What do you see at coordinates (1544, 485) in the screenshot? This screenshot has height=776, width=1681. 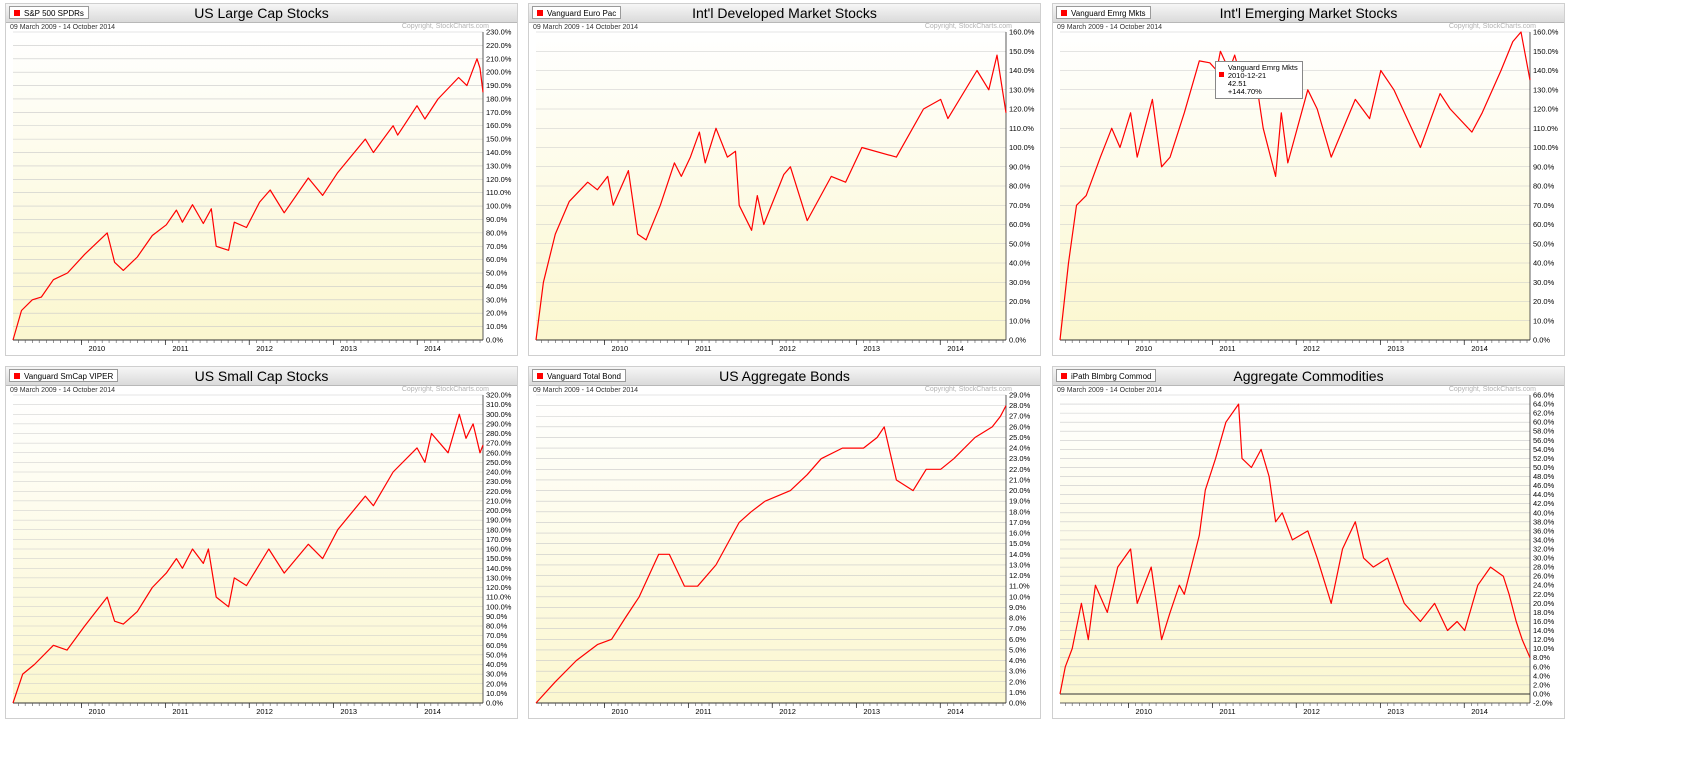 I see `y-tick-label: 46.0%` at bounding box center [1544, 485].